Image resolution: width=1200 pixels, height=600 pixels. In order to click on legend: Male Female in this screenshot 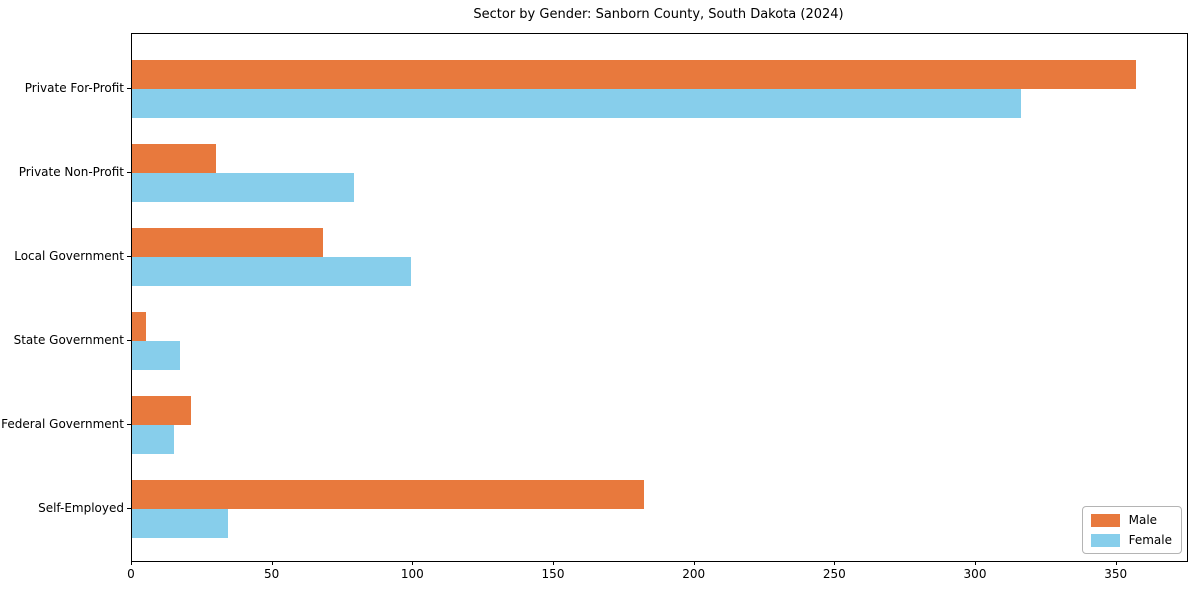, I will do `click(1131, 530)`.